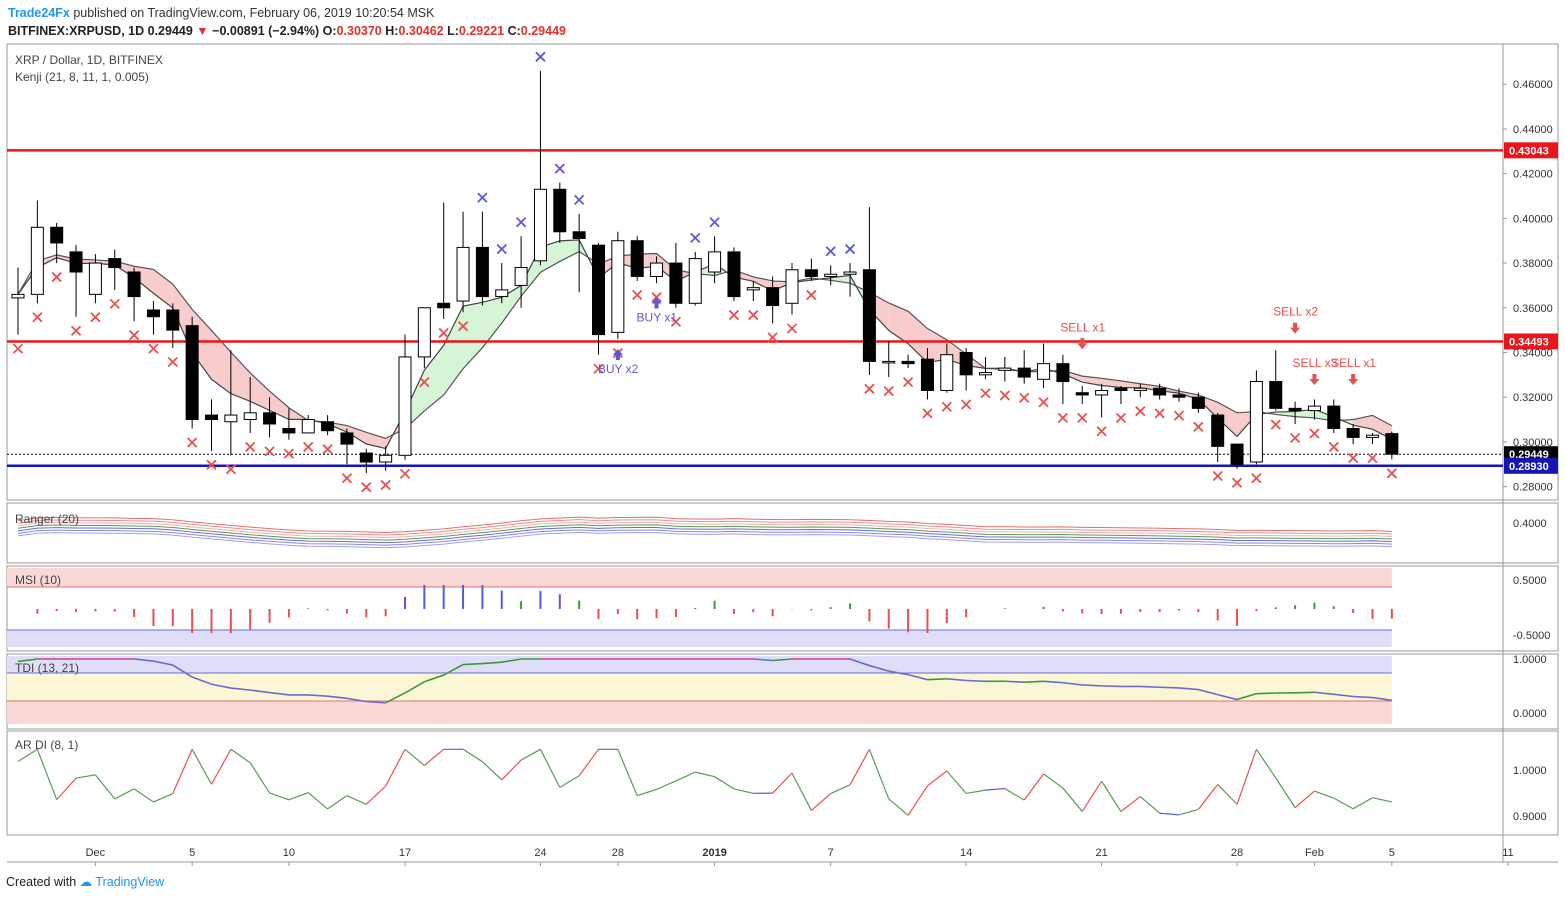 The image size is (1565, 899). Describe the element at coordinates (1314, 853) in the screenshot. I see `time-tick-label: Feb` at that location.